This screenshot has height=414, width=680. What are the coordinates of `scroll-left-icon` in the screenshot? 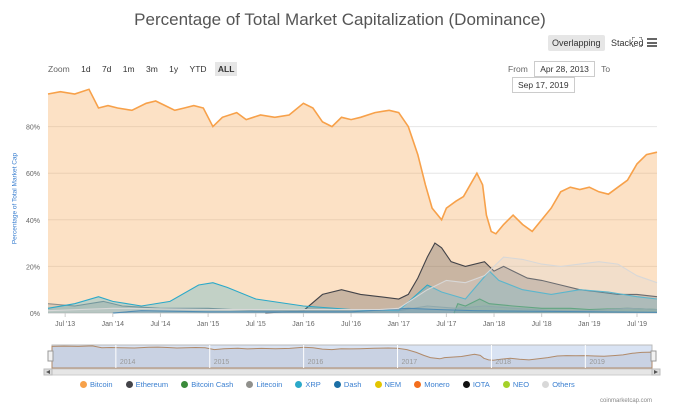 It's located at (48, 372).